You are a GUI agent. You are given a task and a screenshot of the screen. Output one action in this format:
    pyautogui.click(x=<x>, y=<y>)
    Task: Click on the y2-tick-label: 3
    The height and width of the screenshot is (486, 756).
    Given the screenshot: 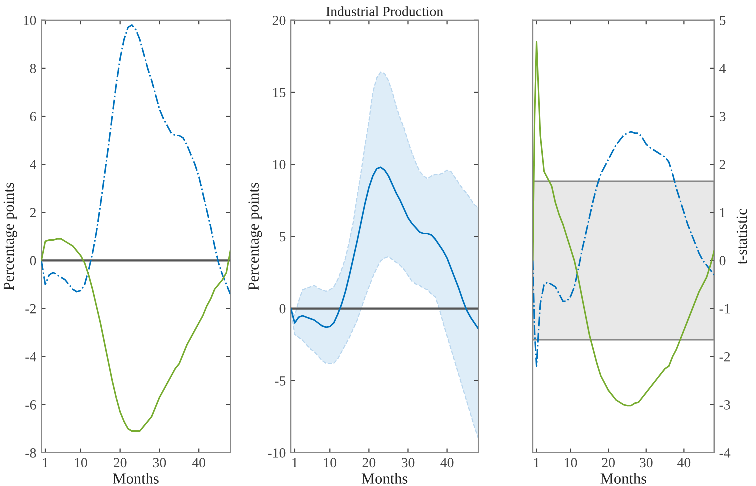 What is the action you would take?
    pyautogui.click(x=723, y=117)
    